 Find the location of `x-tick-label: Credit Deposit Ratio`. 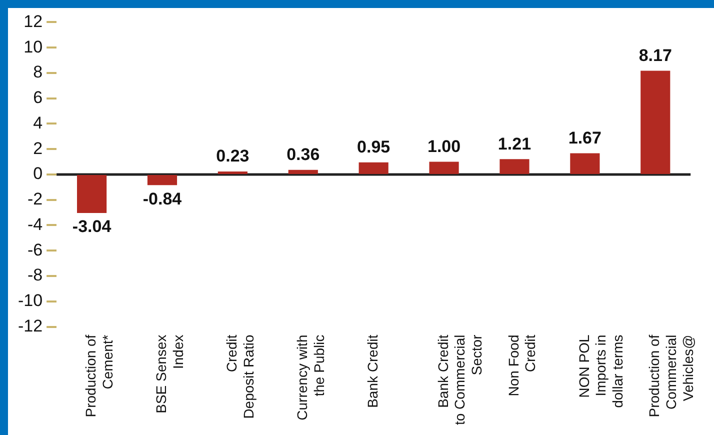

x-tick-label: Credit Deposit Ratio is located at coordinates (240, 376).